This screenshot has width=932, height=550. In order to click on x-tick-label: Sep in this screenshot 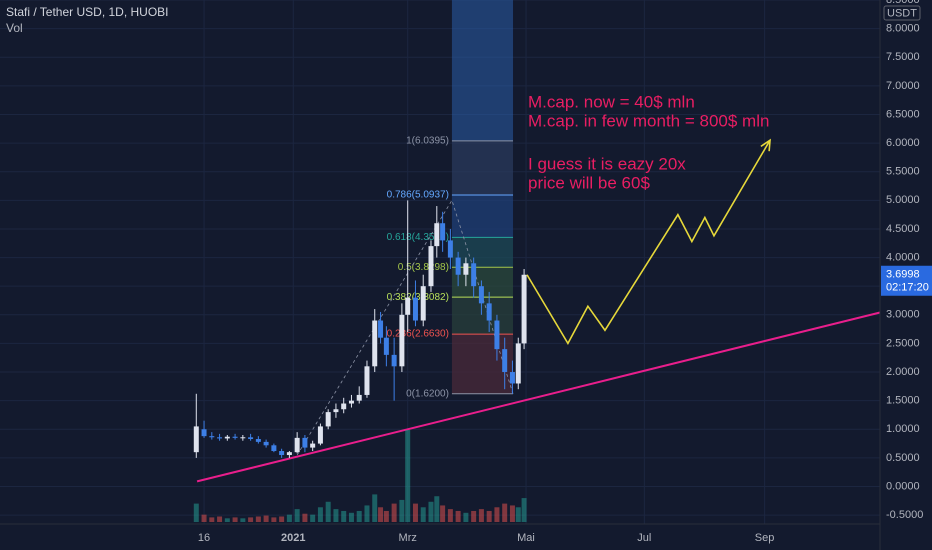, I will do `click(765, 538)`.